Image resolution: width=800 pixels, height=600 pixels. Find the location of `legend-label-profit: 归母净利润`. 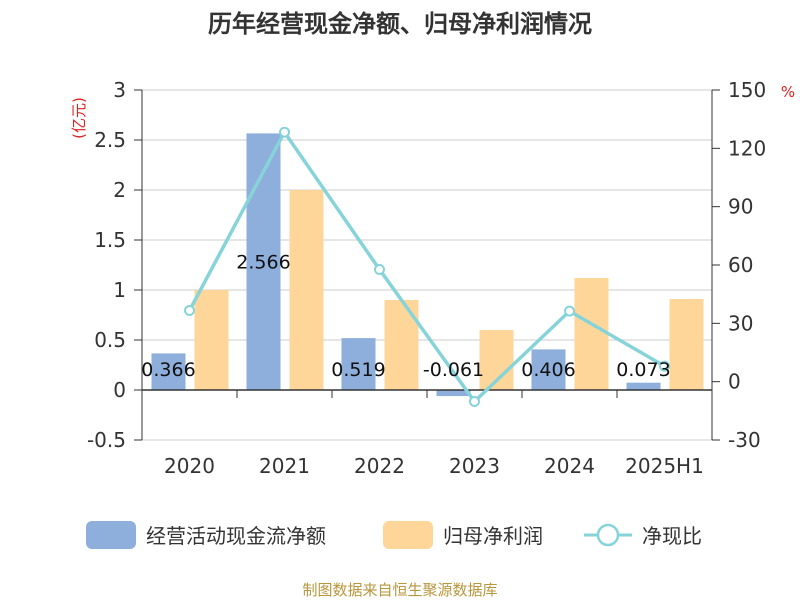

legend-label-profit: 归母净利润 is located at coordinates (493, 536).